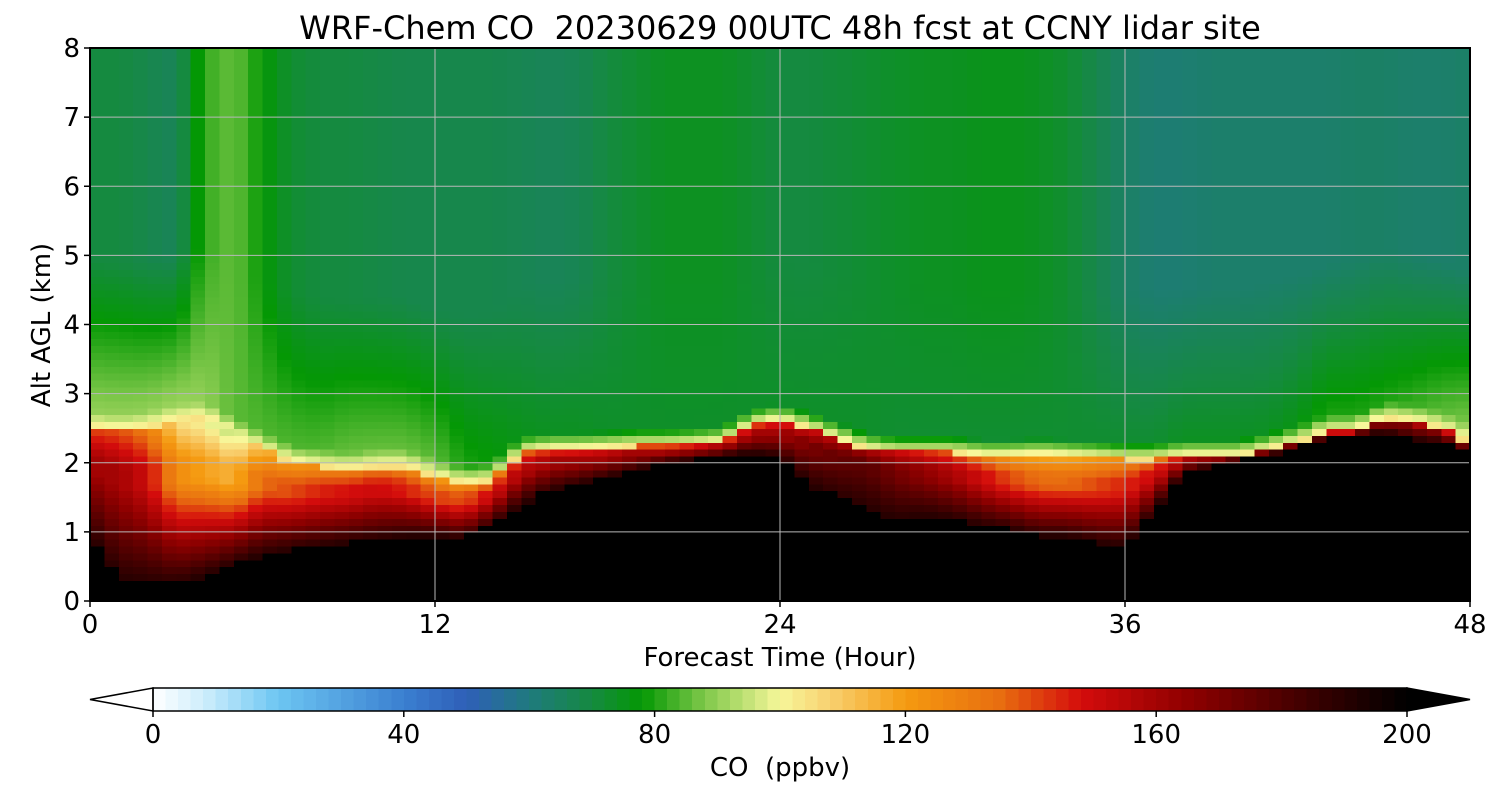 The width and height of the screenshot is (1500, 804). I want to click on y-tick-label: 3, so click(71, 395).